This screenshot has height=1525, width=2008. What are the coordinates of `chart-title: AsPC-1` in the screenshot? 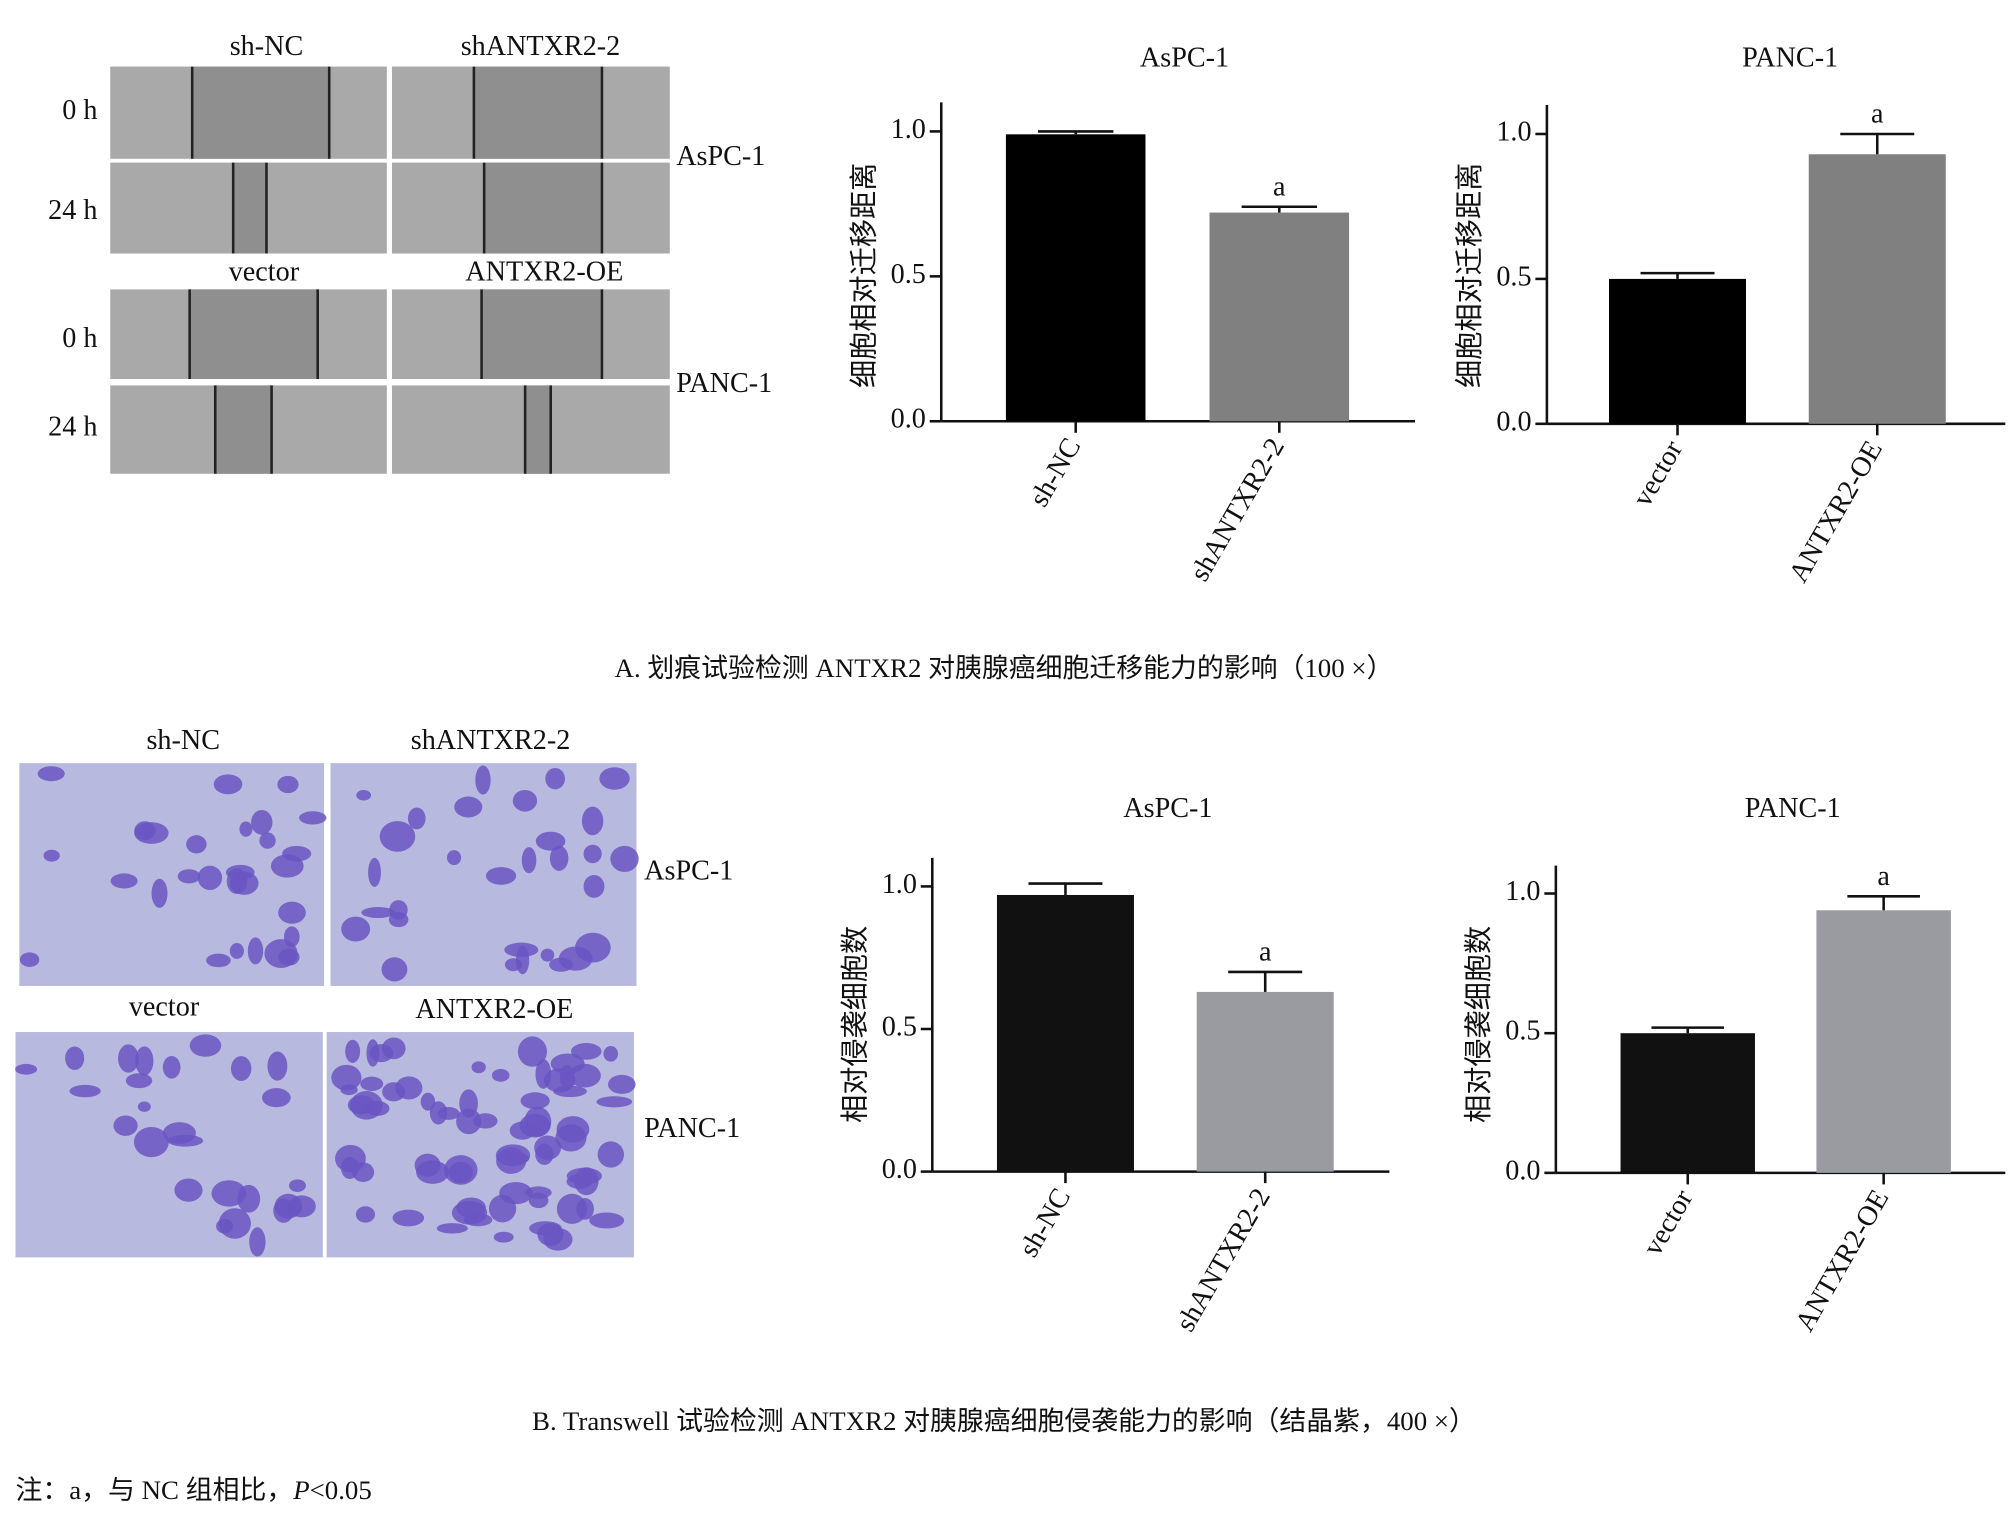 It's located at (1167, 808).